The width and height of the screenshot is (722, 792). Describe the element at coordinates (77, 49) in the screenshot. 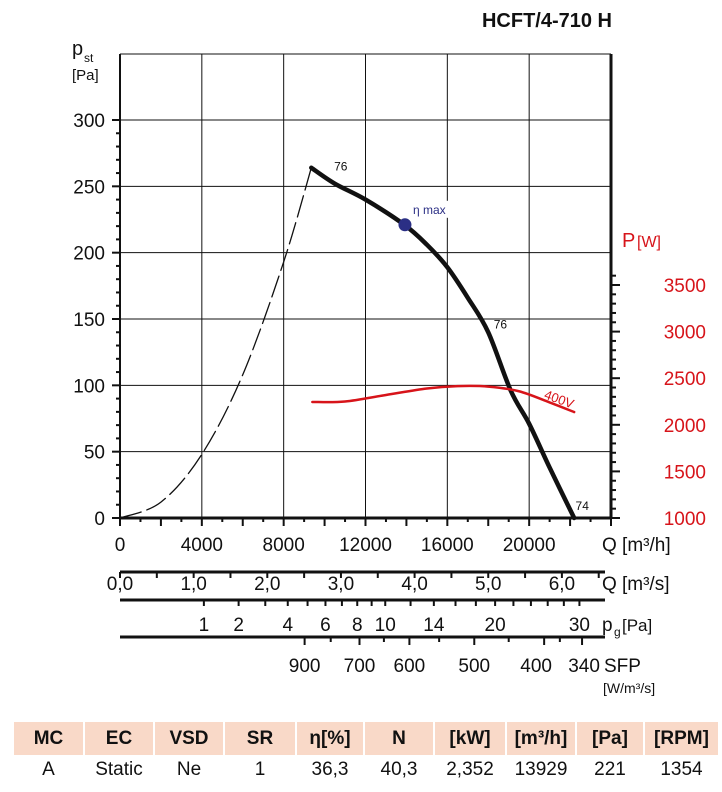

I see `y-axis-label: p` at that location.